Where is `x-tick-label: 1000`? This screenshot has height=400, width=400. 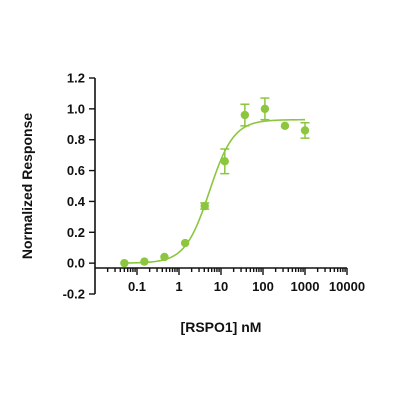 x-tick-label: 1000 is located at coordinates (305, 286).